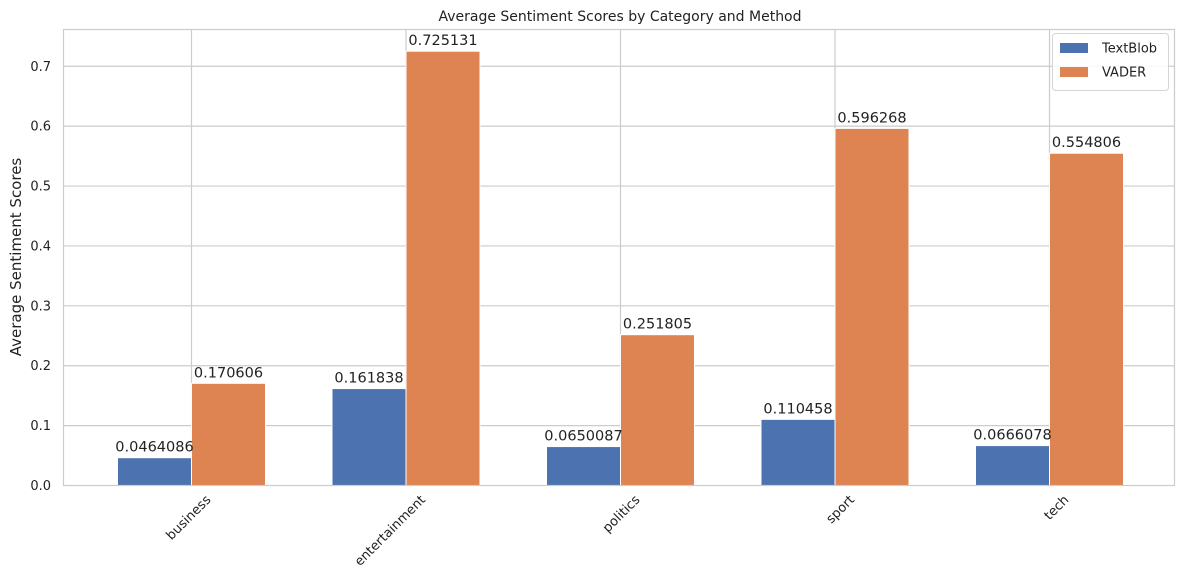 This screenshot has height=584, width=1184. What do you see at coordinates (1124, 73) in the screenshot?
I see `legend-label-vader: VADER` at bounding box center [1124, 73].